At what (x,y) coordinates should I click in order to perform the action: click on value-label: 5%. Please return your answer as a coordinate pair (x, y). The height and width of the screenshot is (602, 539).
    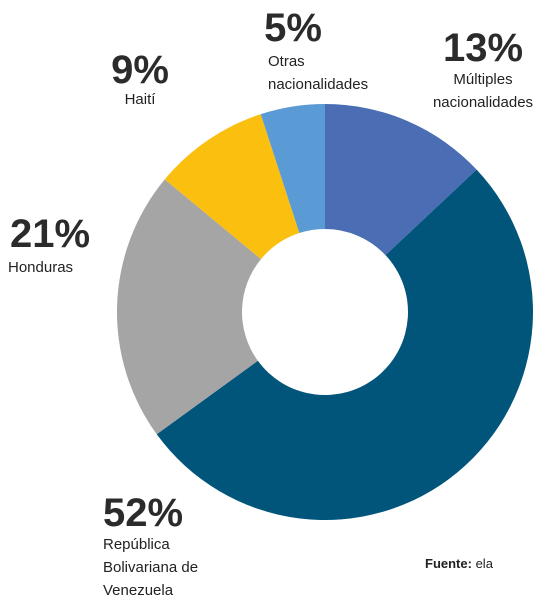
    Looking at the image, I should click on (293, 28).